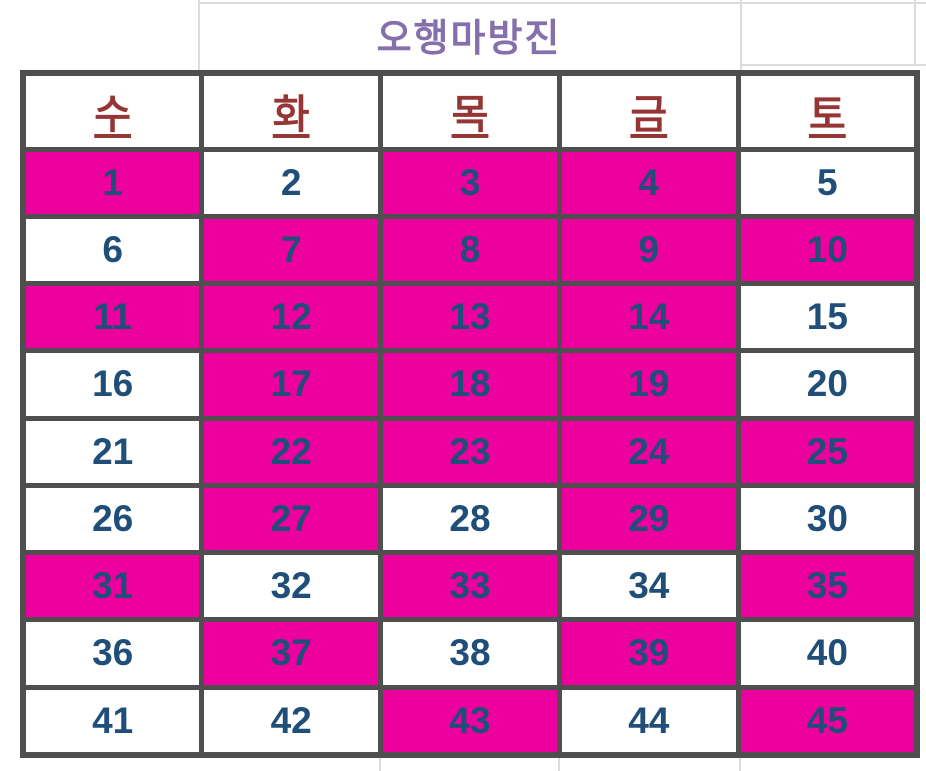 This screenshot has height=771, width=926. I want to click on number-cell: 44, so click(648, 721).